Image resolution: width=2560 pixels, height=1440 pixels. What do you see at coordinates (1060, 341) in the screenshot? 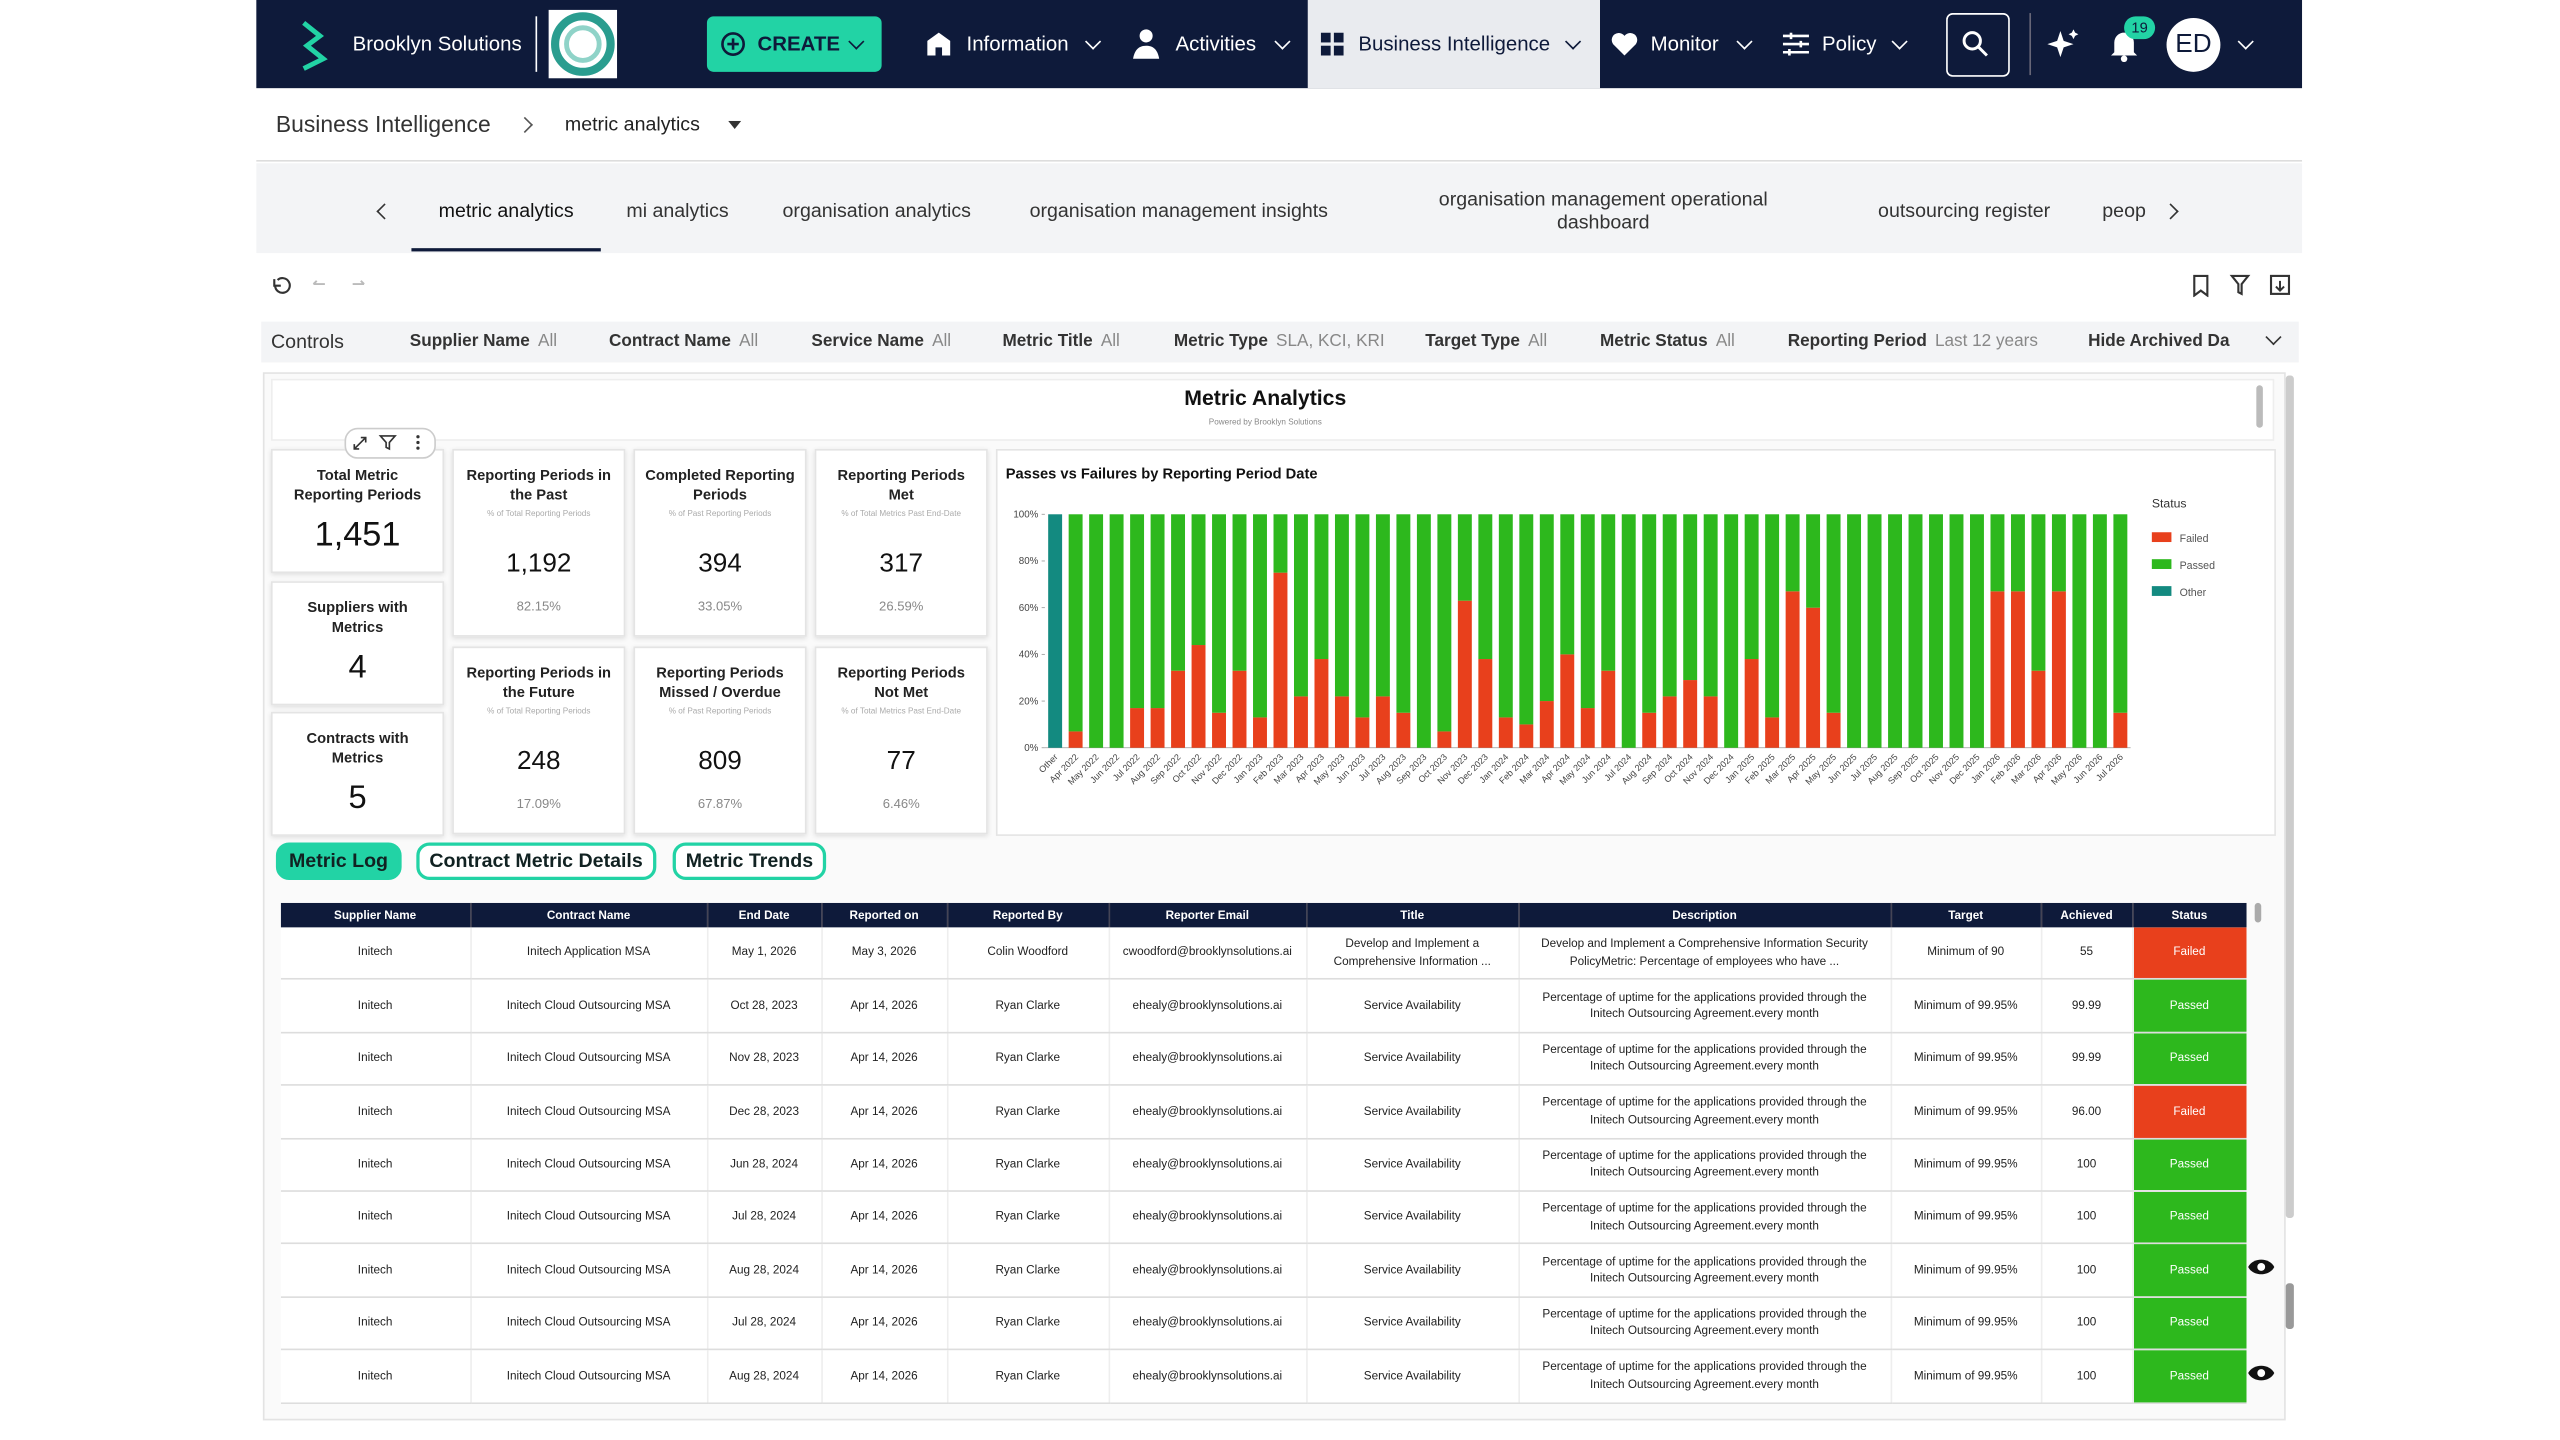
I see `filter: Metric Title All` at bounding box center [1060, 341].